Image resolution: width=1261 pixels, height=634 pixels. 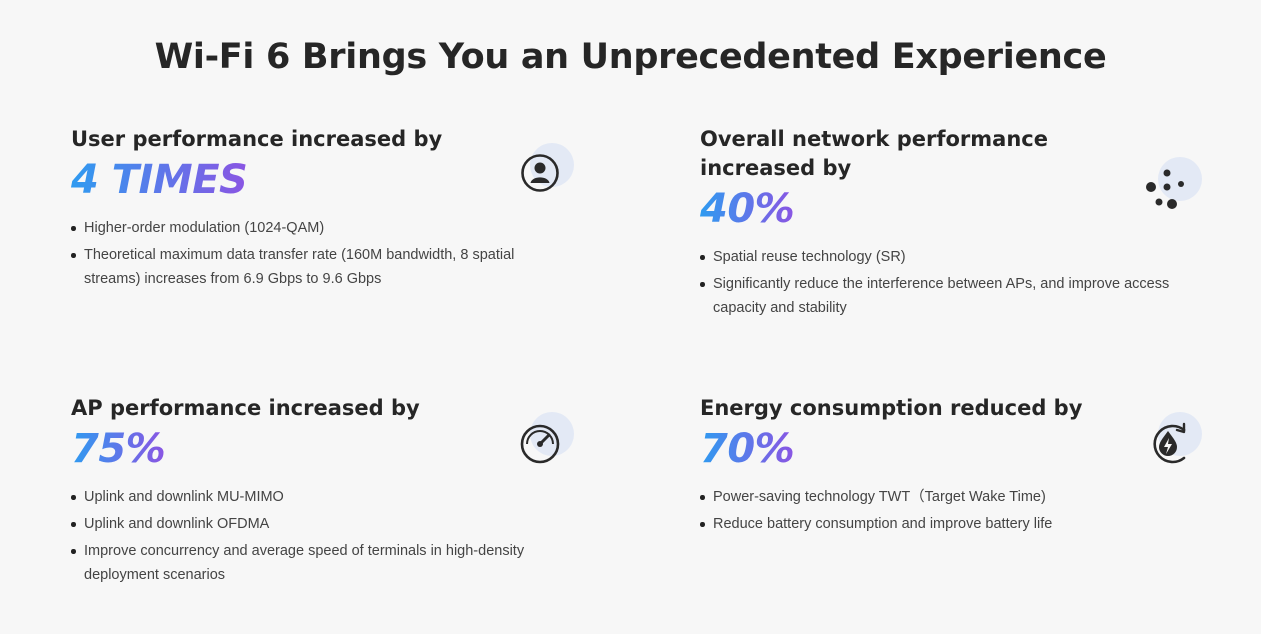 What do you see at coordinates (1174, 440) in the screenshot?
I see `energy-saving-icon` at bounding box center [1174, 440].